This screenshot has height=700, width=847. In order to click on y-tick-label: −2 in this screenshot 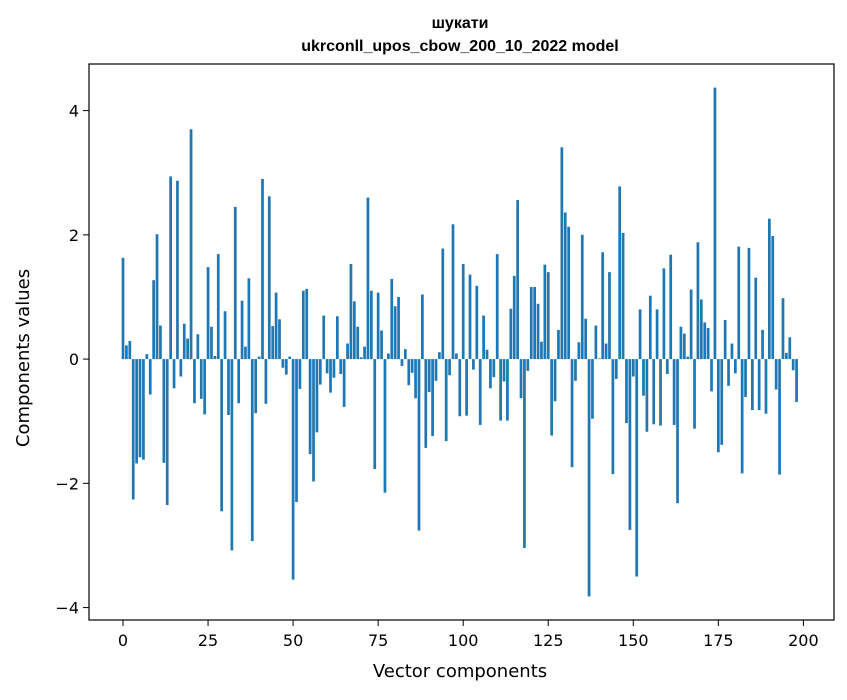, I will do `click(67, 483)`.